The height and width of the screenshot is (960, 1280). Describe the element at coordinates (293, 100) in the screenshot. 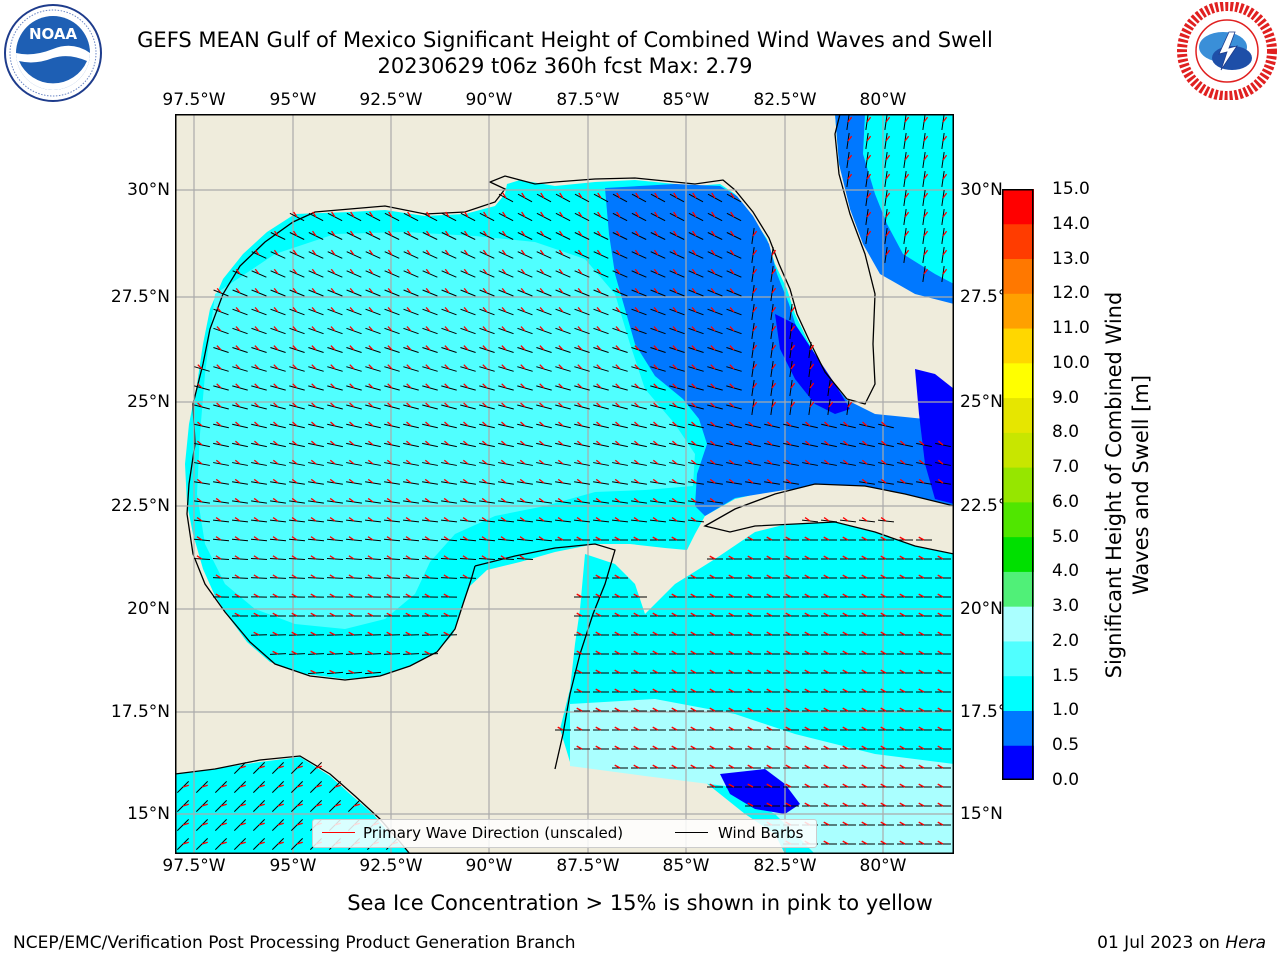

I see `lon-tick-top: 95°W` at that location.